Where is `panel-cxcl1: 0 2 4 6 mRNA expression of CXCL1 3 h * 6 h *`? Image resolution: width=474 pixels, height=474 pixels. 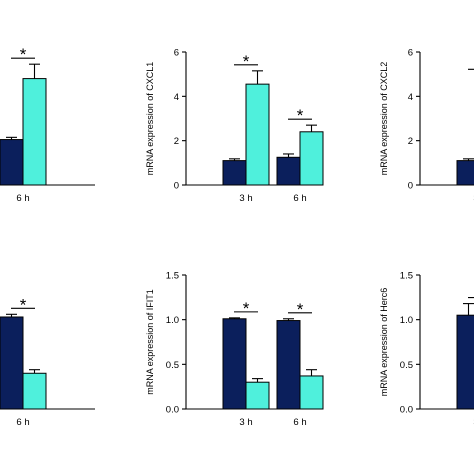
panel-cxcl1: 0 2 4 6 mRNA expression of CXCL1 3 h * 6 h * is located at coordinates (234, 126).